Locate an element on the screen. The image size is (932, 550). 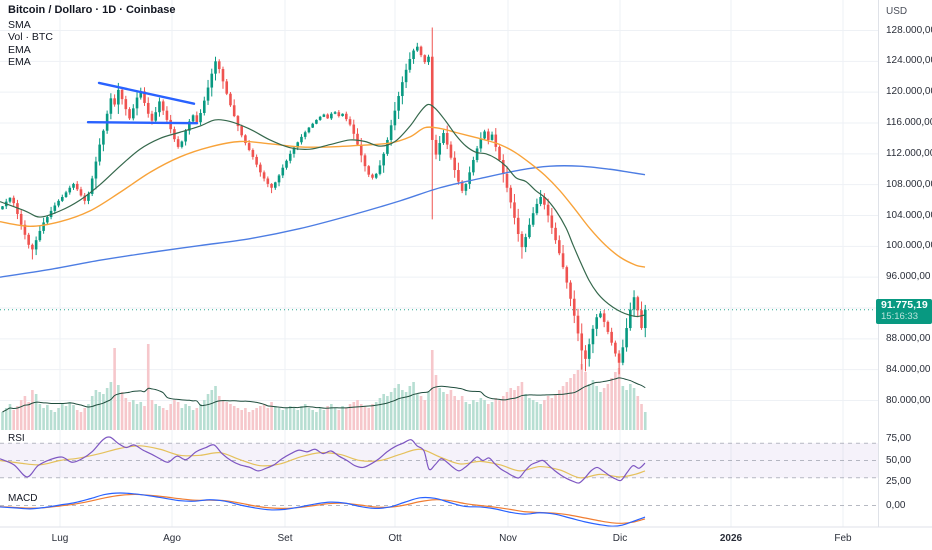
indicator-label-volume: Vol · BTC is located at coordinates (30, 37).